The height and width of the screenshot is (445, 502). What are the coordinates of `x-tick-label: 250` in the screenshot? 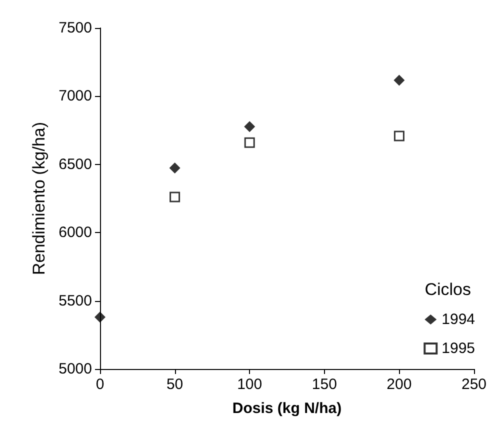 It's located at (474, 384).